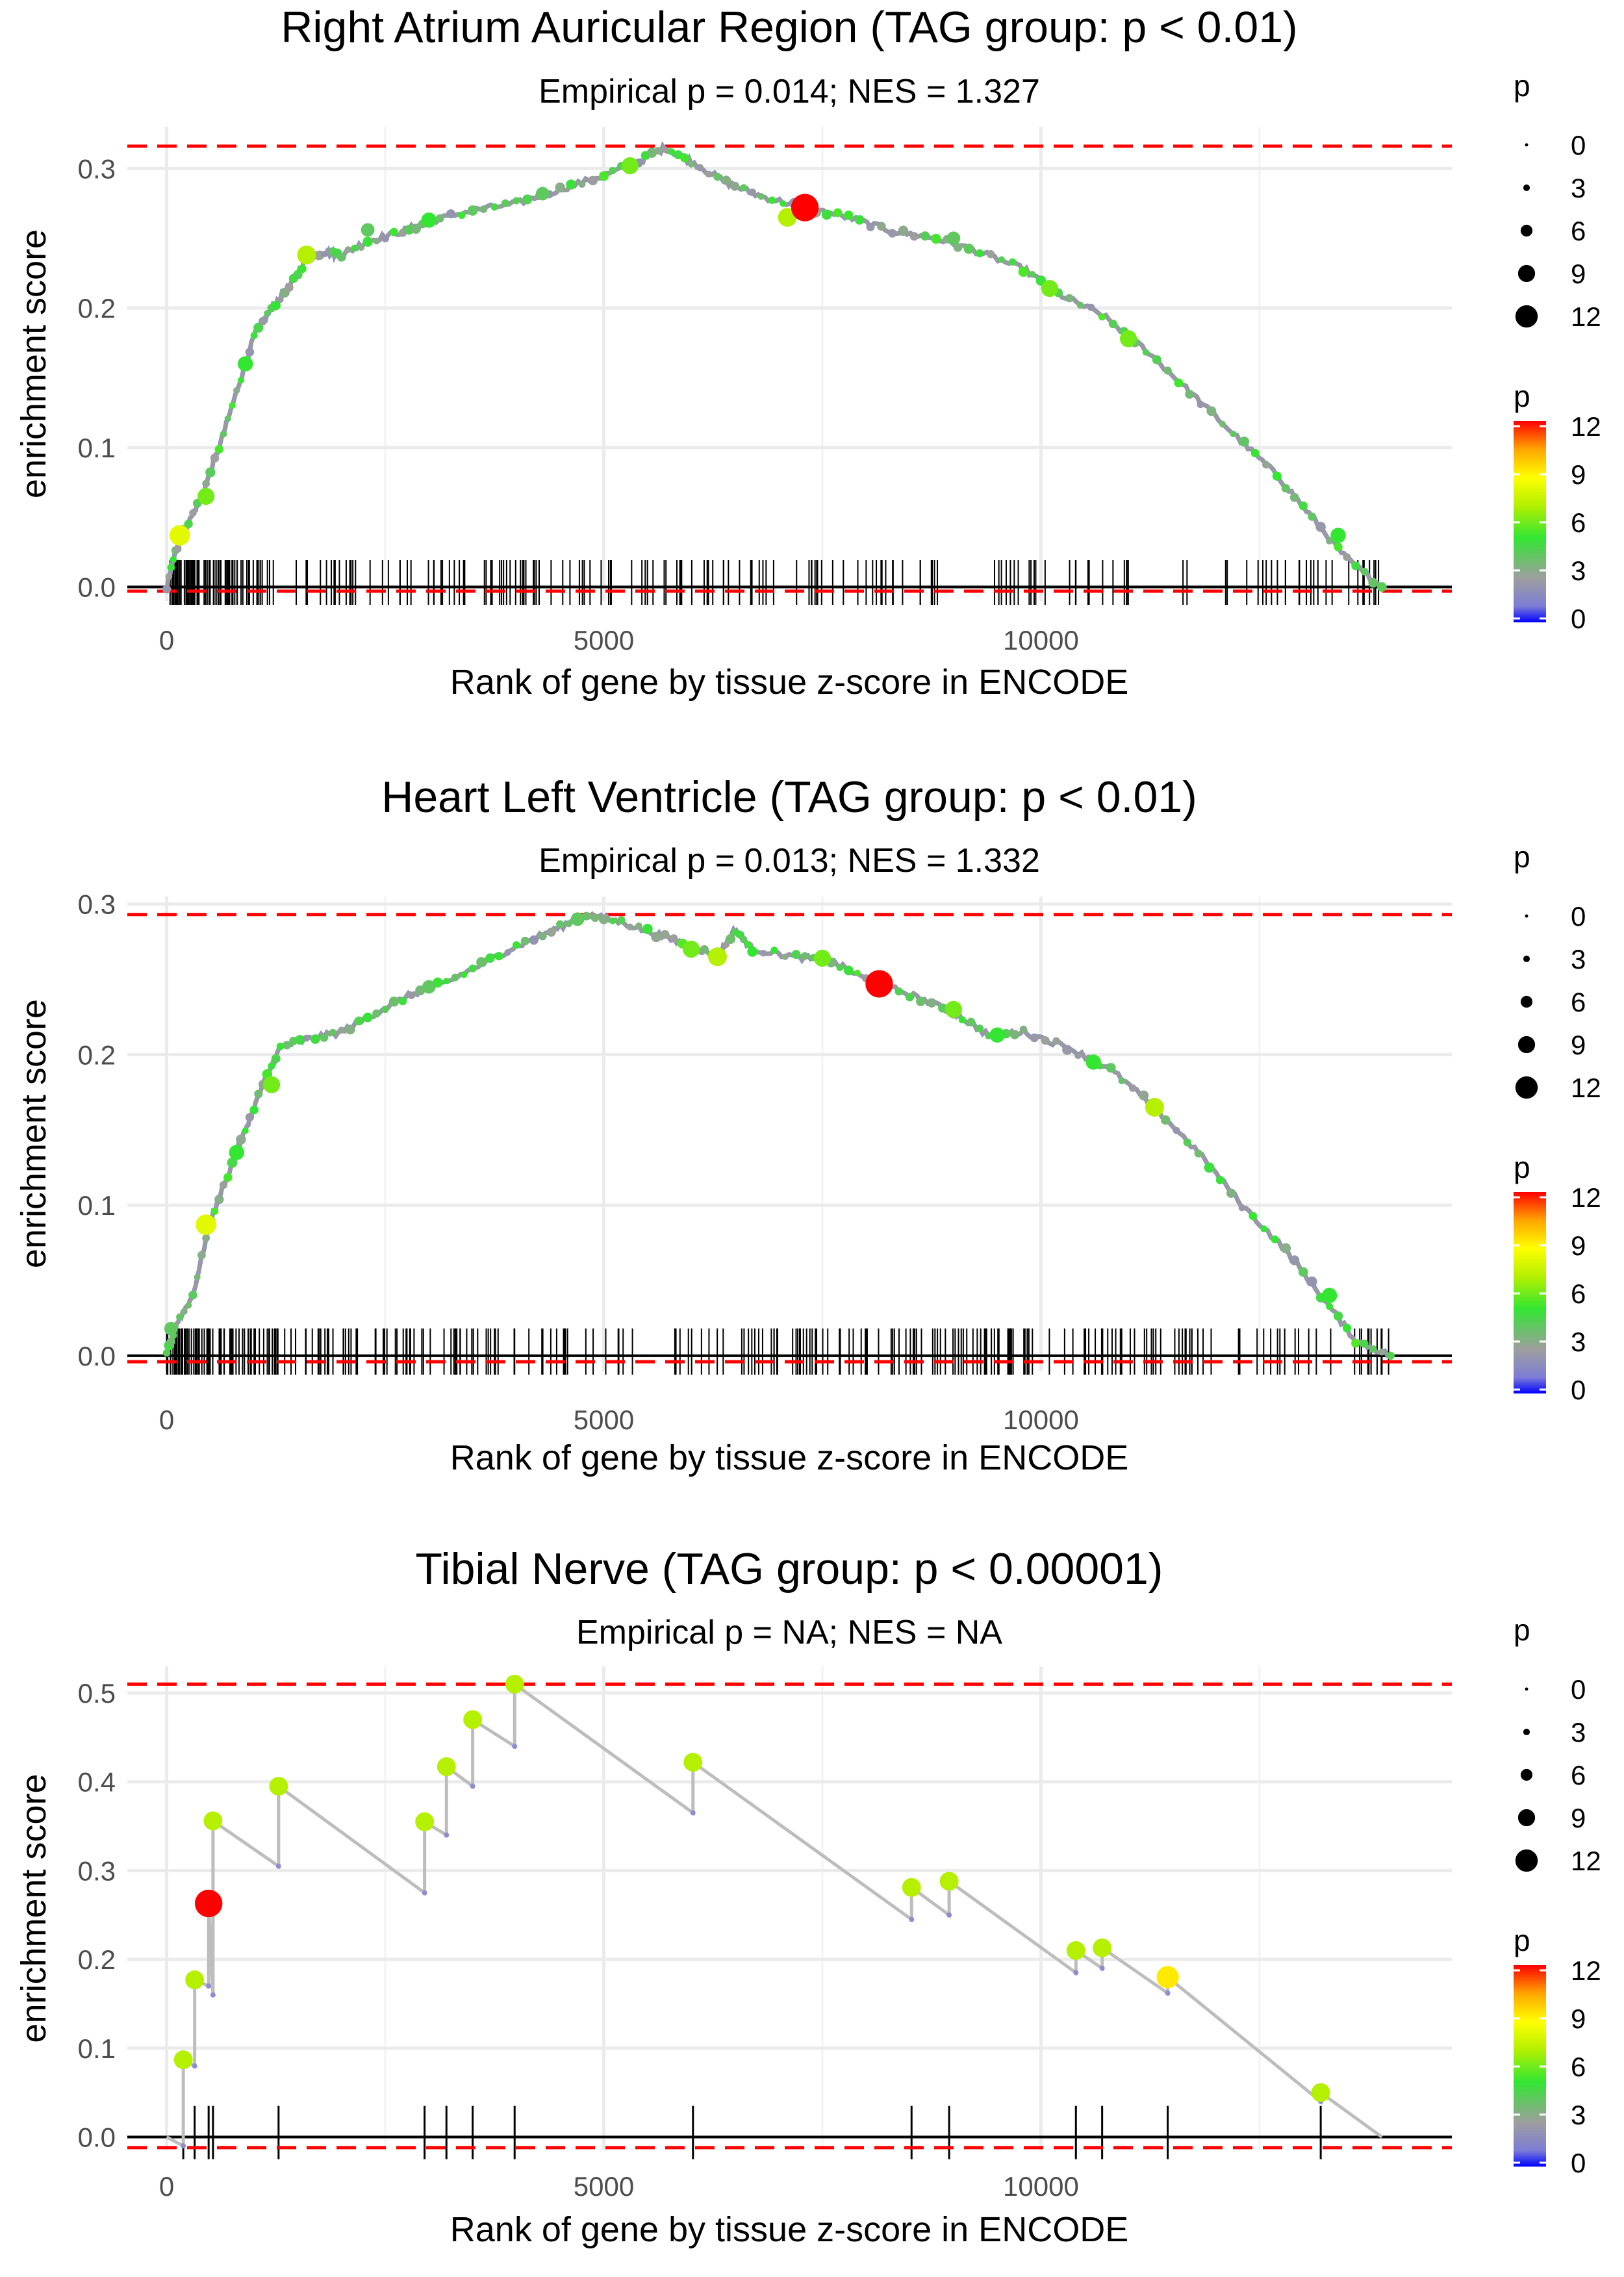 The height and width of the screenshot is (2277, 1624). I want to click on x-tick-label: 0, so click(166, 2187).